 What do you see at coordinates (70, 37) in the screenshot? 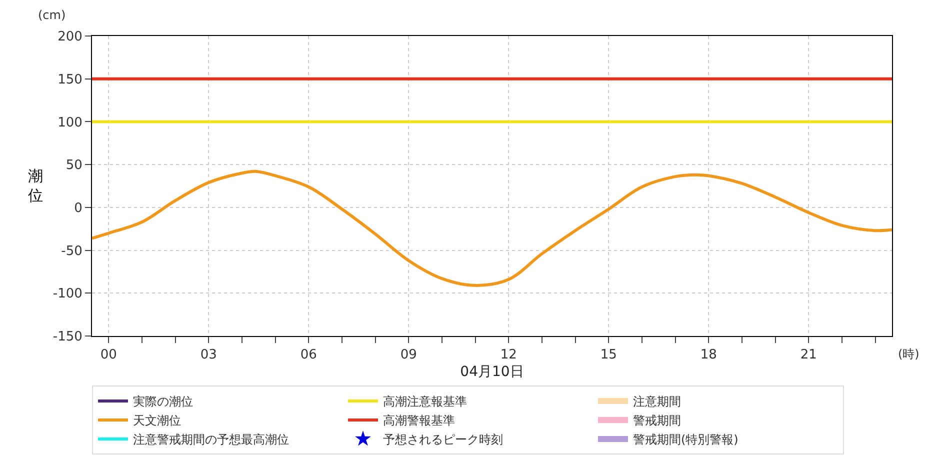
I see `y-tick-label: 200` at bounding box center [70, 37].